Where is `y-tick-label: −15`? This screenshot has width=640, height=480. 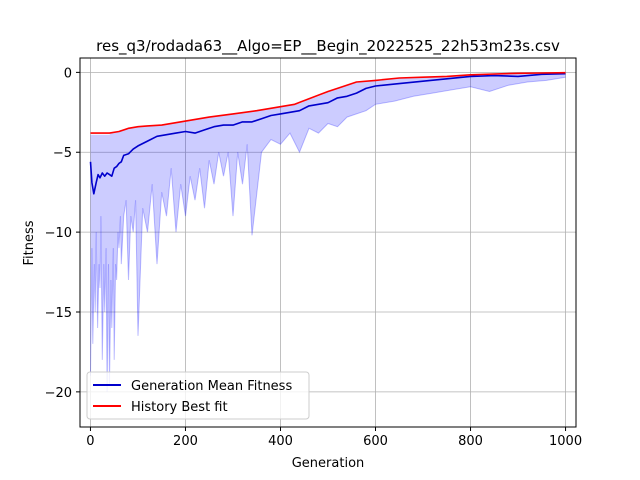
y-tick-label: −15 is located at coordinates (58, 313).